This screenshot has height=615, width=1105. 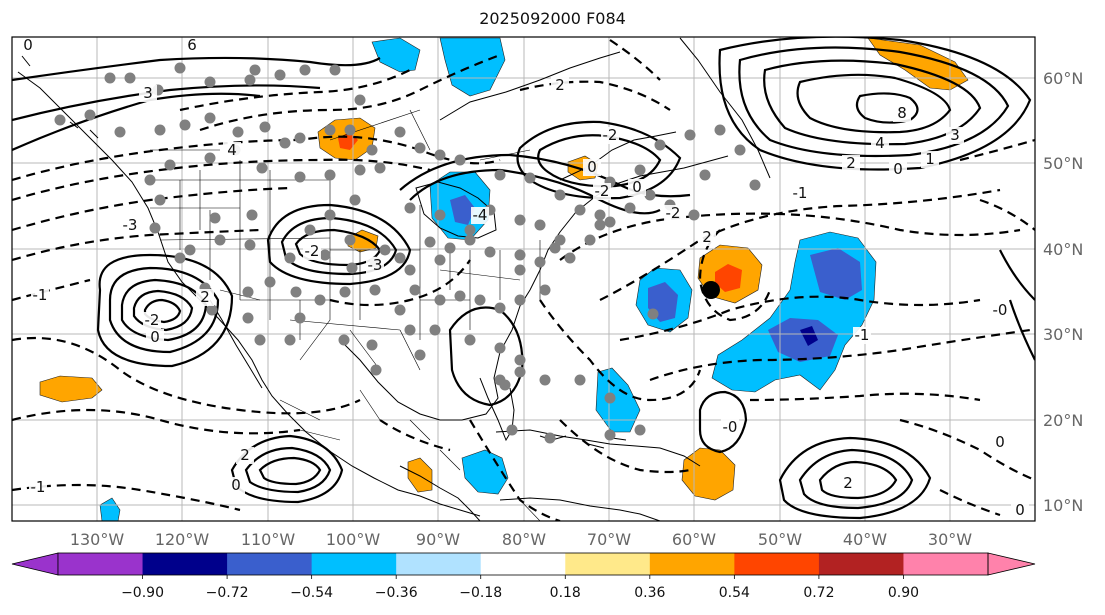 I want to click on longitude-label: 40°W, so click(x=865, y=539).